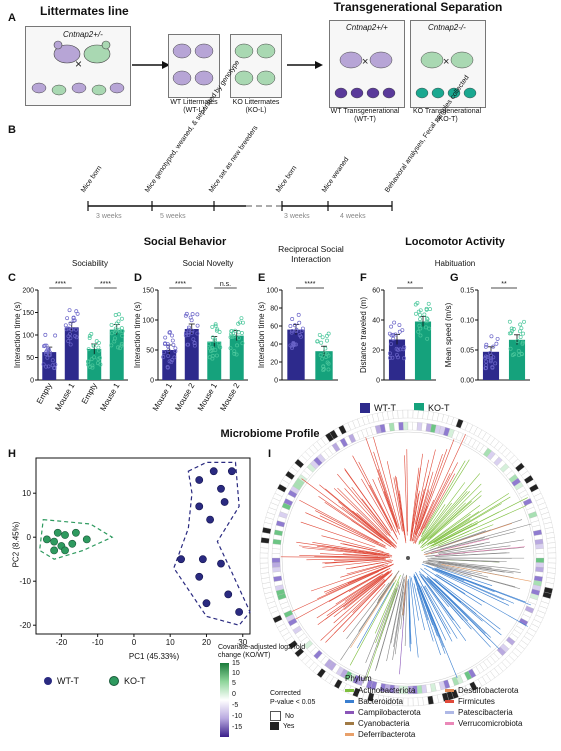  Describe the element at coordinates (467, 321) in the screenshot. I see `panel-g-tick-label: 0.10` at that location.